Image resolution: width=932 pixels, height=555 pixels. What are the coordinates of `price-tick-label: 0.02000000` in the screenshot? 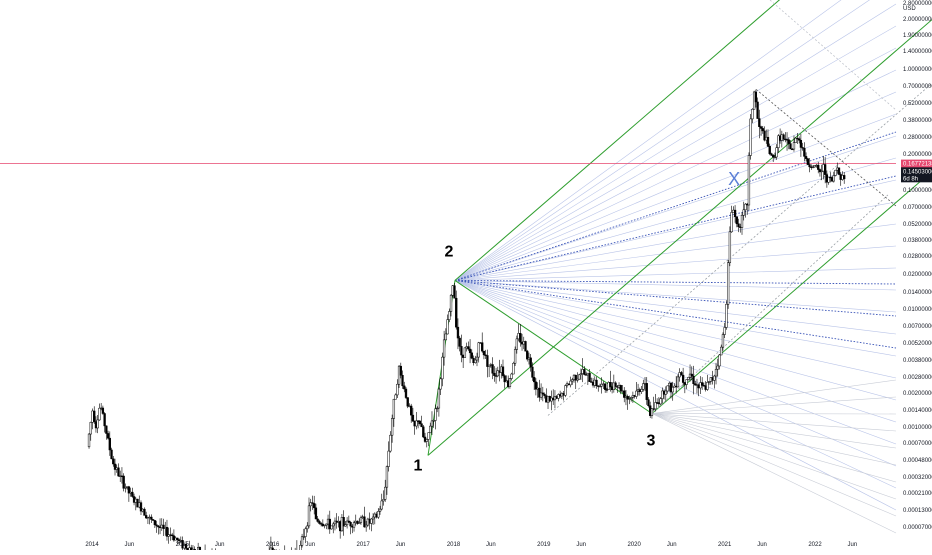 It's located at (917, 275).